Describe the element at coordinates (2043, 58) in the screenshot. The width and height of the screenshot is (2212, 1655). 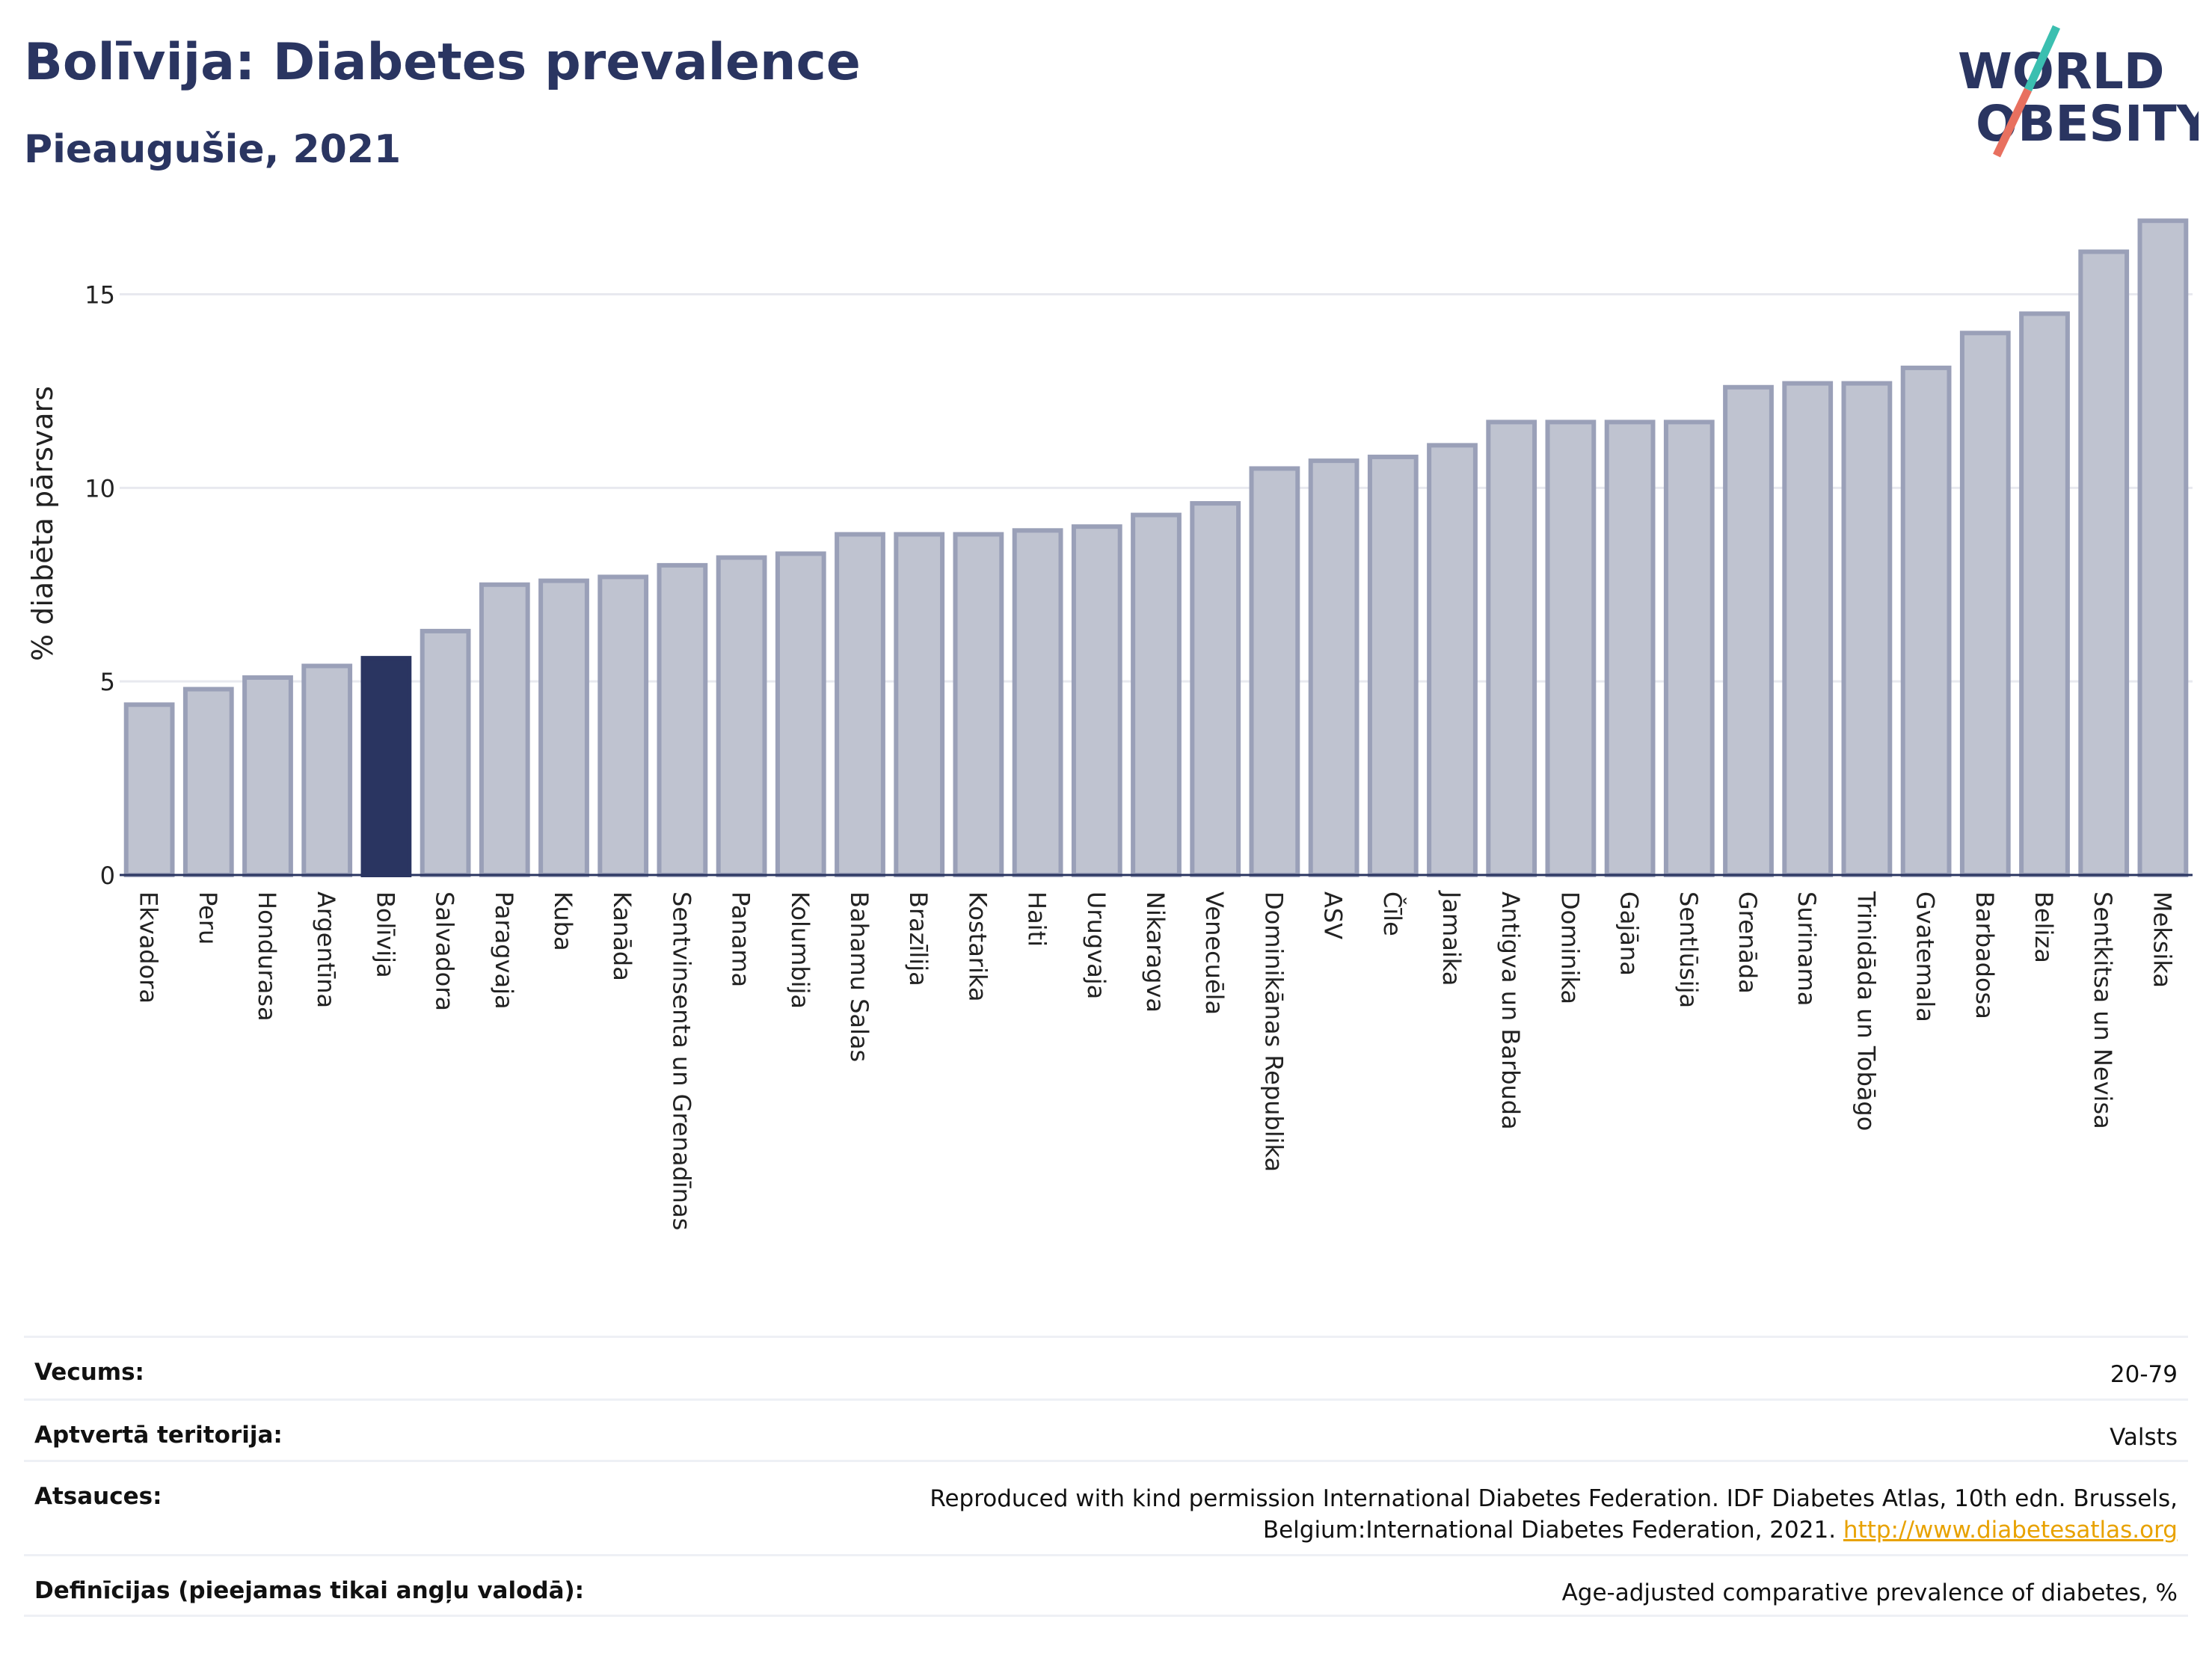
I see `logo-slash-teal` at that location.